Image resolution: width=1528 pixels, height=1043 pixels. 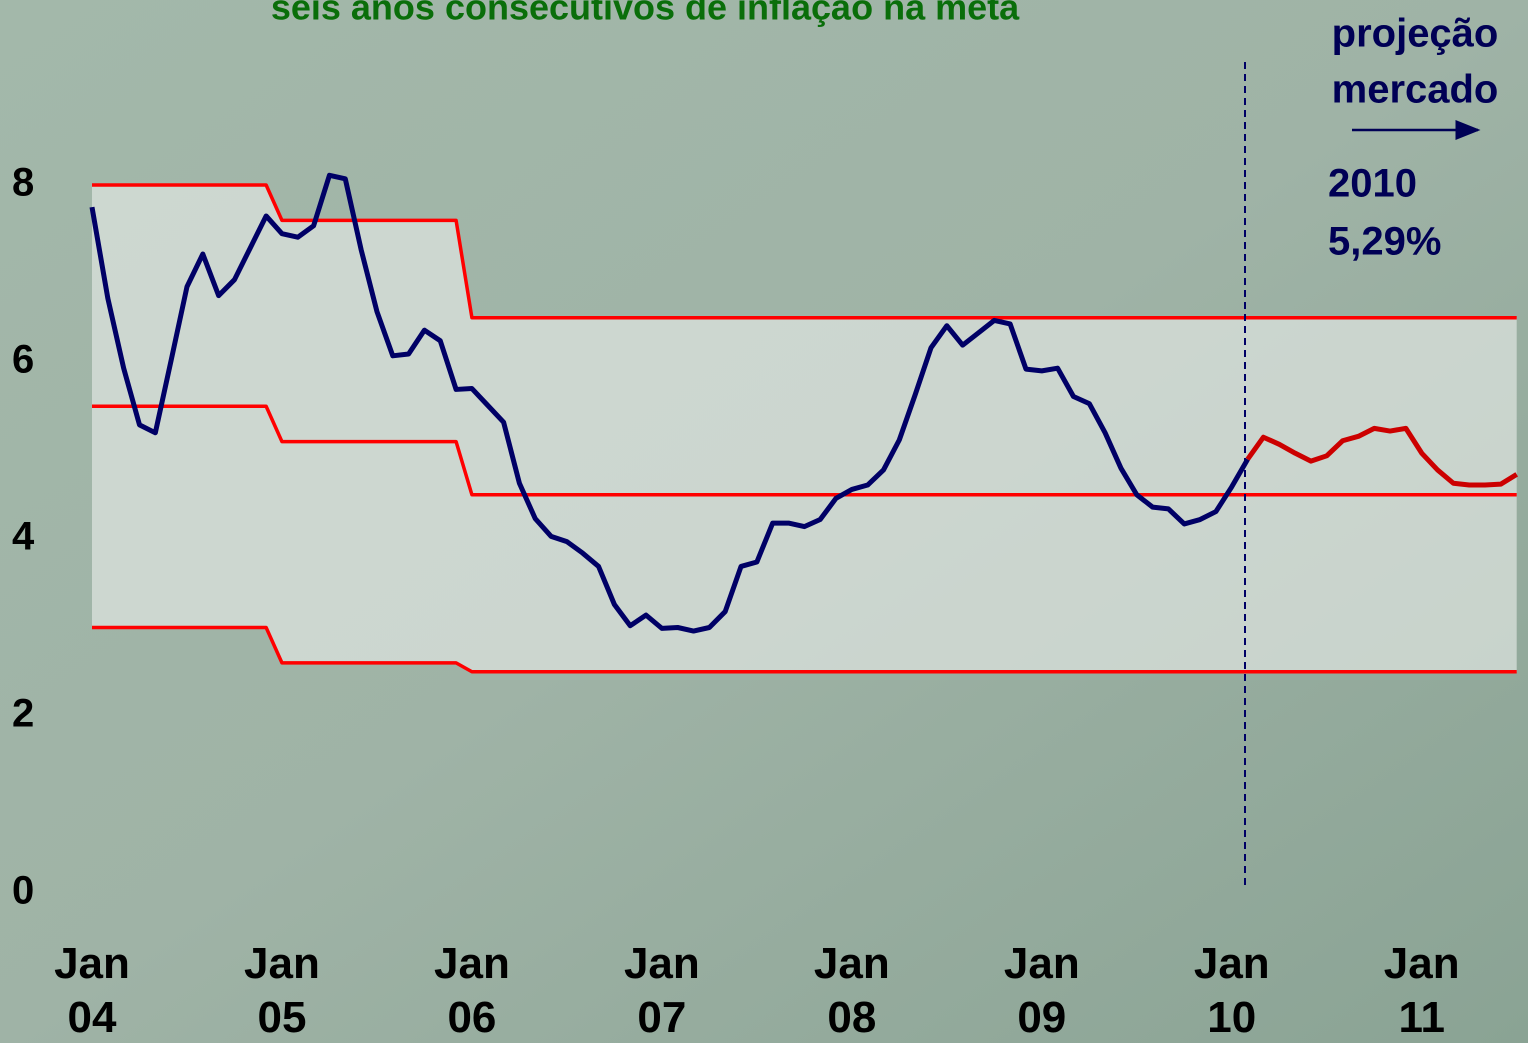 I want to click on y-tick-label: 8, so click(x=23, y=183).